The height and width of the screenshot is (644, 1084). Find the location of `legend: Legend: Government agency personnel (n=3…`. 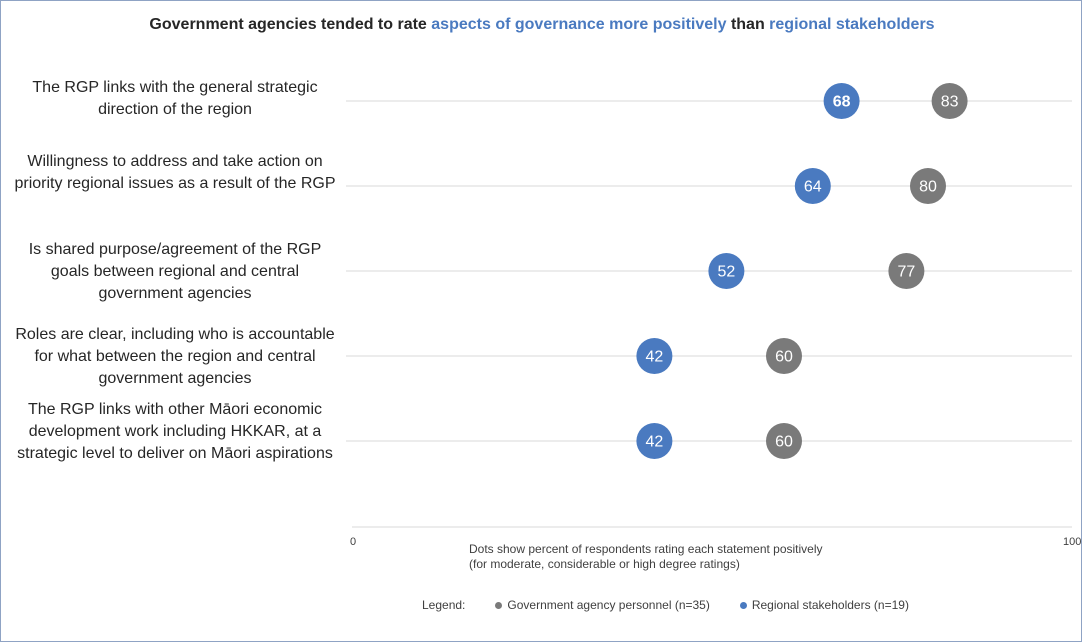

legend: Legend: Government agency personnel (n=3… is located at coordinates (665, 605).